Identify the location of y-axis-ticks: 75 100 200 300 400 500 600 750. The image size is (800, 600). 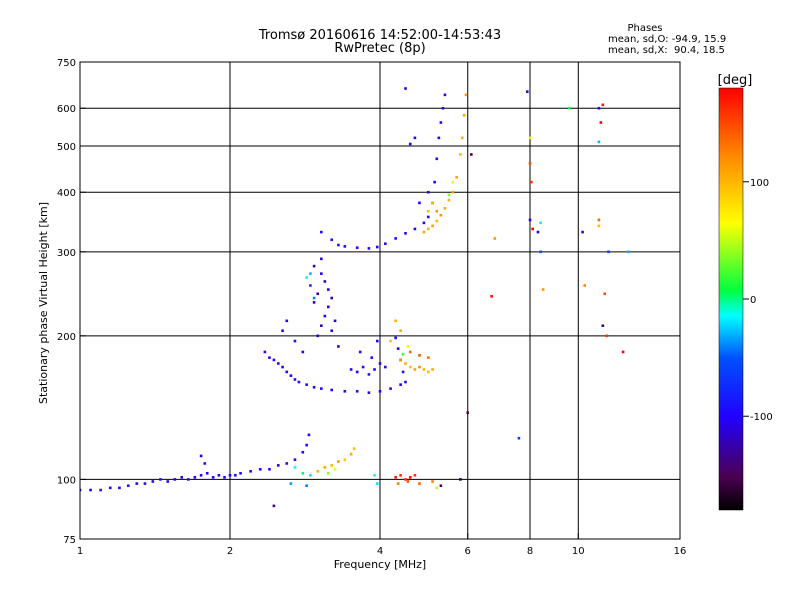
(71, 302).